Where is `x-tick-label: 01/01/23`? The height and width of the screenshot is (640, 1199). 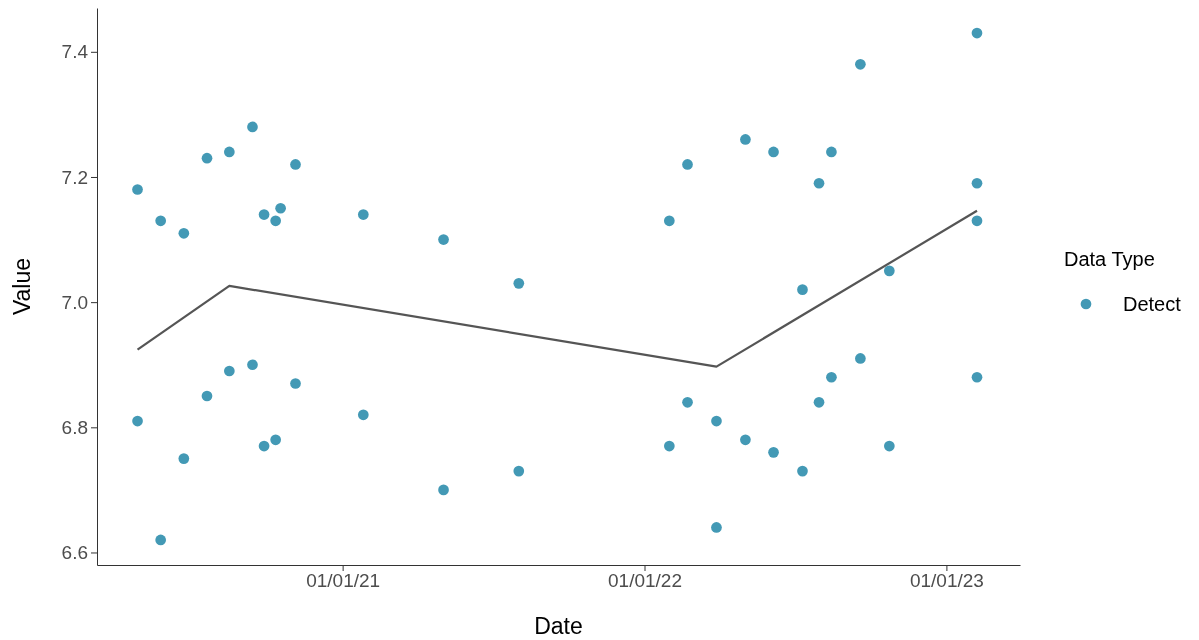 x-tick-label: 01/01/23 is located at coordinates (946, 581).